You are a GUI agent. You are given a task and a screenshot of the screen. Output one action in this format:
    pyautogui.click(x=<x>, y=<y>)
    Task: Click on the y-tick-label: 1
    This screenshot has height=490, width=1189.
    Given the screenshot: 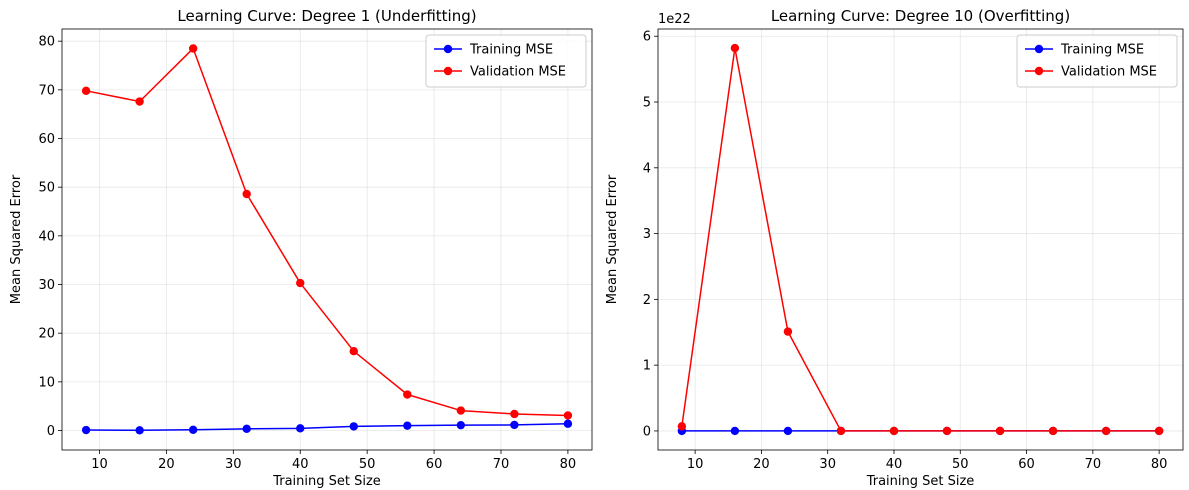 What is the action you would take?
    pyautogui.click(x=647, y=366)
    